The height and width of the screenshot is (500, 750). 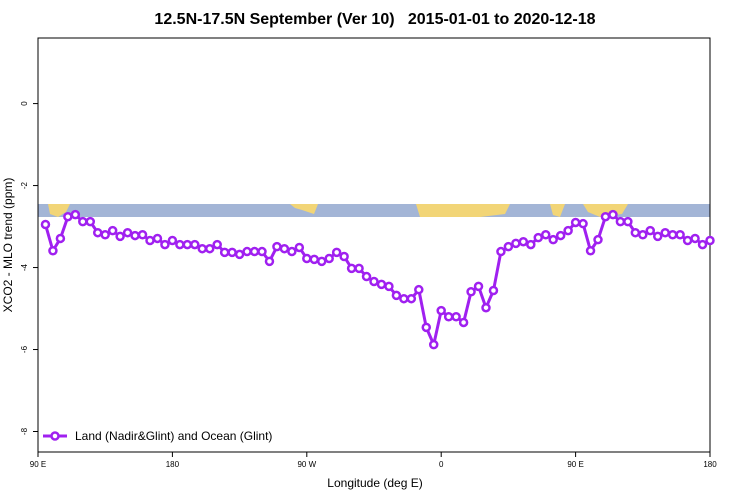 I want to click on y-tick-label: -2, so click(x=24, y=185).